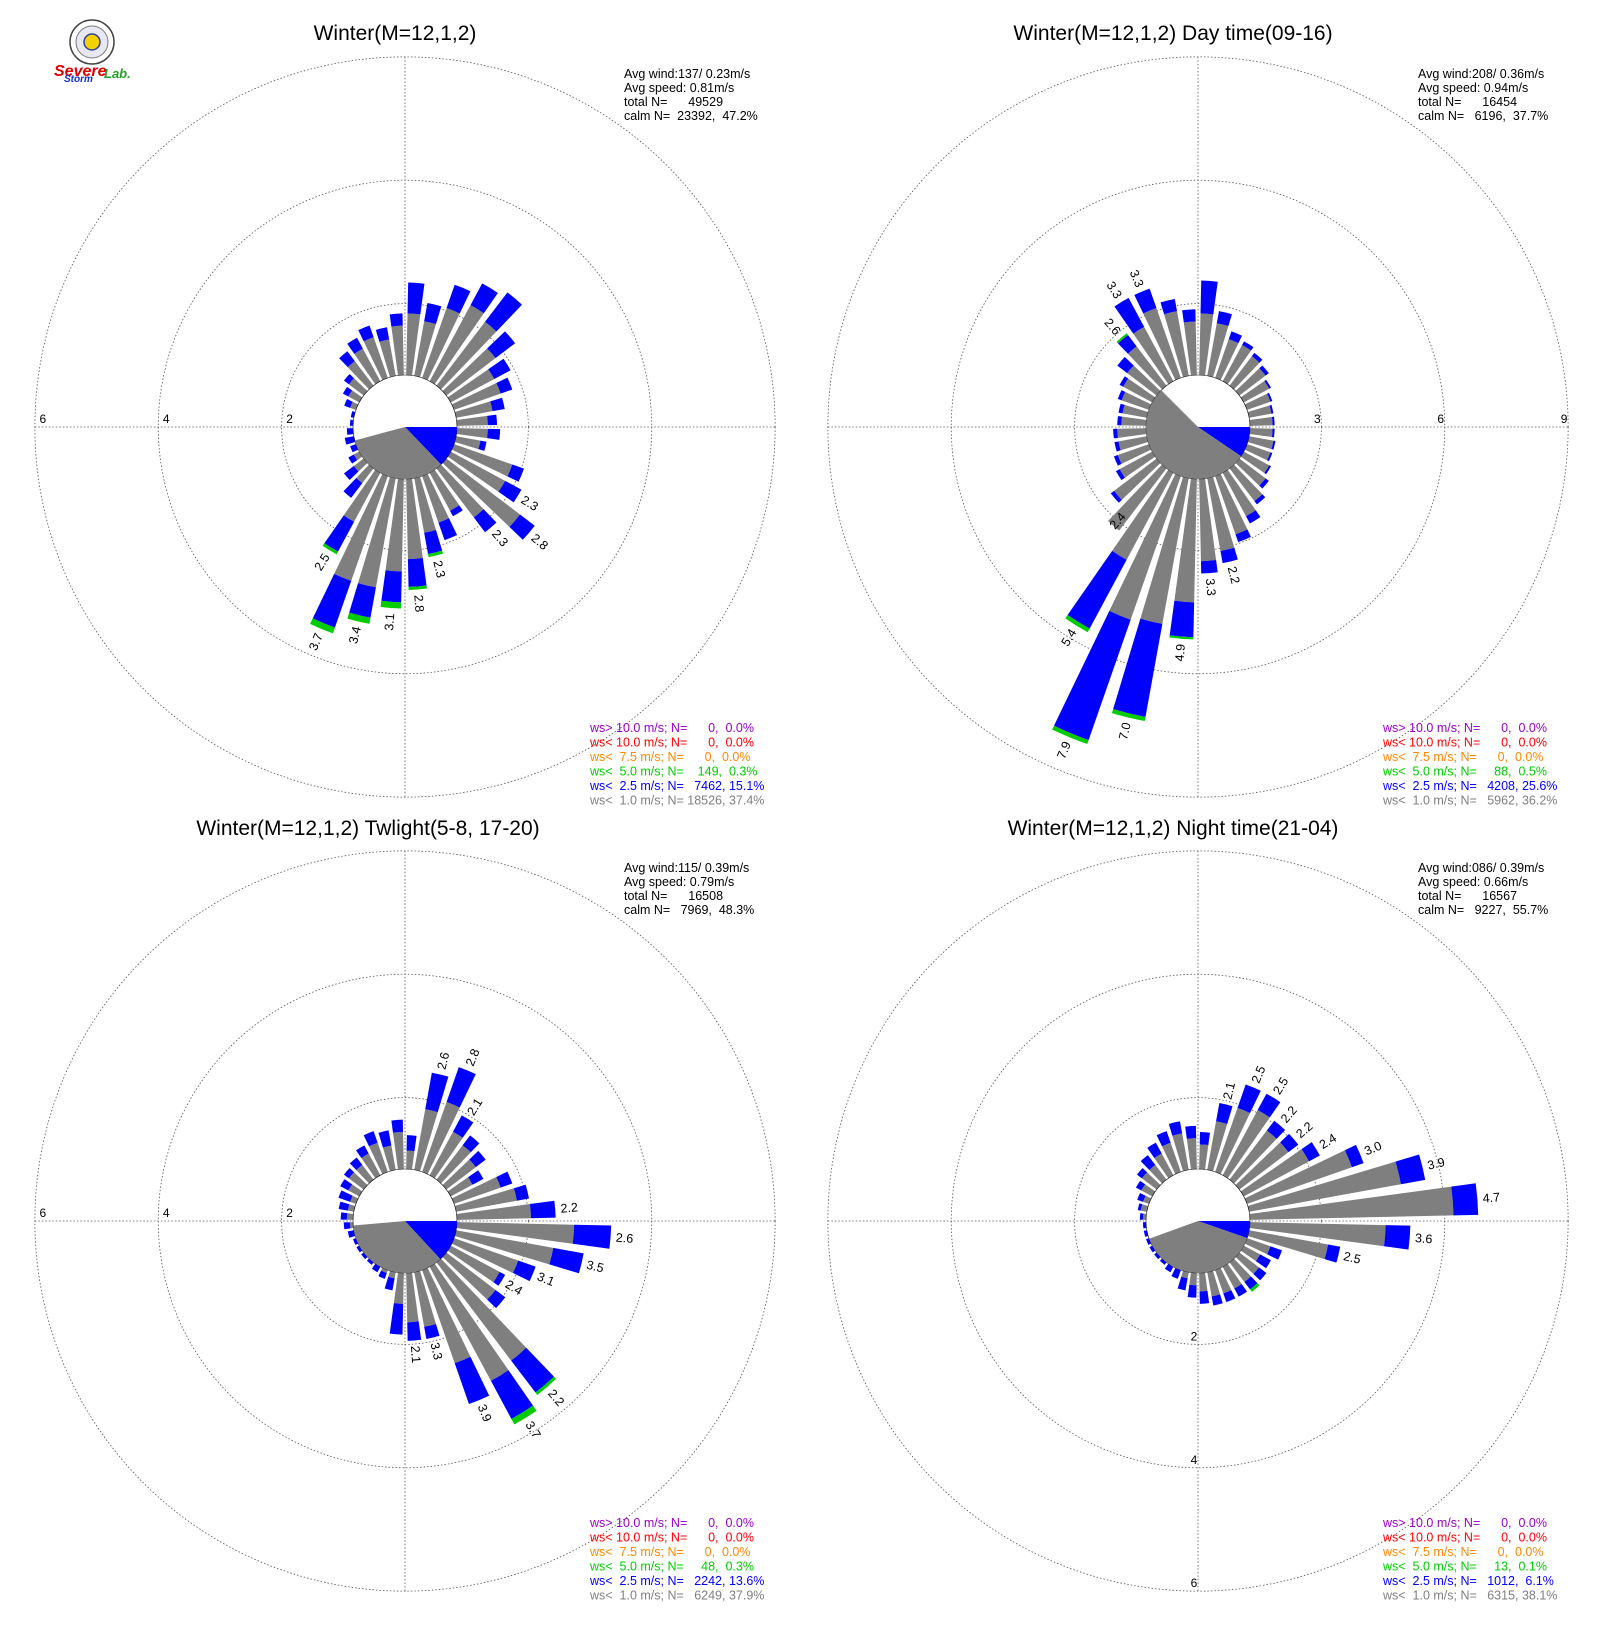 This screenshot has height=1640, width=1620. Describe the element at coordinates (500, 538) in the screenshot. I see `bar-value-label: 2.3` at that location.